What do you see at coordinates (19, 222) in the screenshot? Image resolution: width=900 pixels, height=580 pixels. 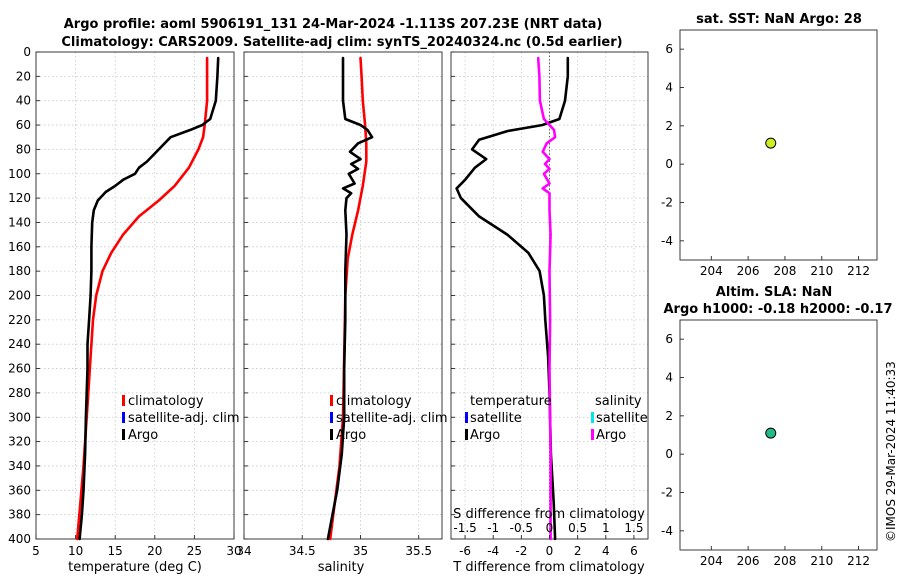 I see `depth-tick-label: 140` at bounding box center [19, 222].